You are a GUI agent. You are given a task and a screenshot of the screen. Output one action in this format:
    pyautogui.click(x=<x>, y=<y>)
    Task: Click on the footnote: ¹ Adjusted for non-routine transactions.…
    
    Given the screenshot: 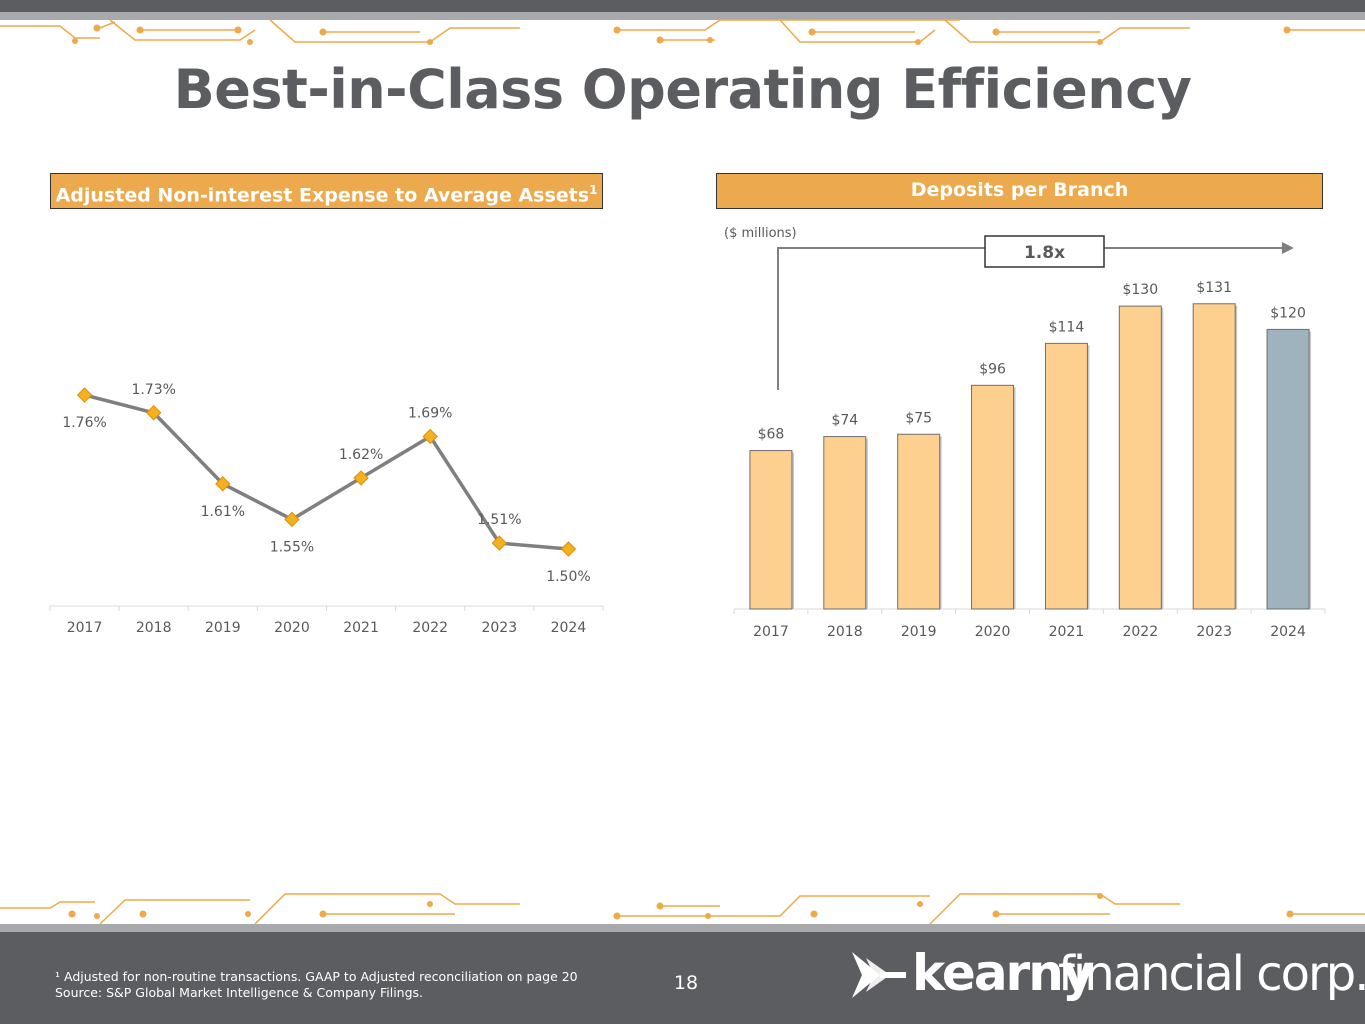 What is the action you would take?
    pyautogui.click(x=316, y=985)
    